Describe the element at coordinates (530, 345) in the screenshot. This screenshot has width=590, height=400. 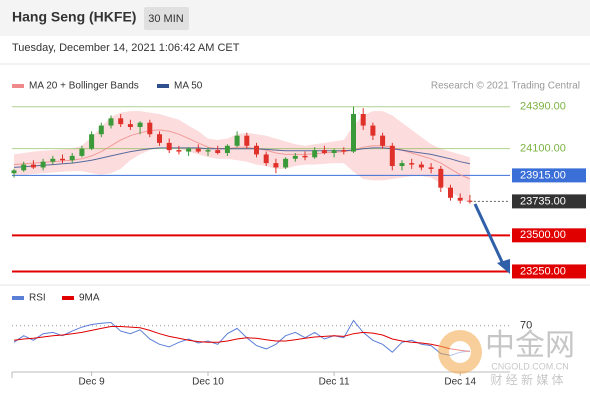
I see `watermark-brand: 中金网` at that location.